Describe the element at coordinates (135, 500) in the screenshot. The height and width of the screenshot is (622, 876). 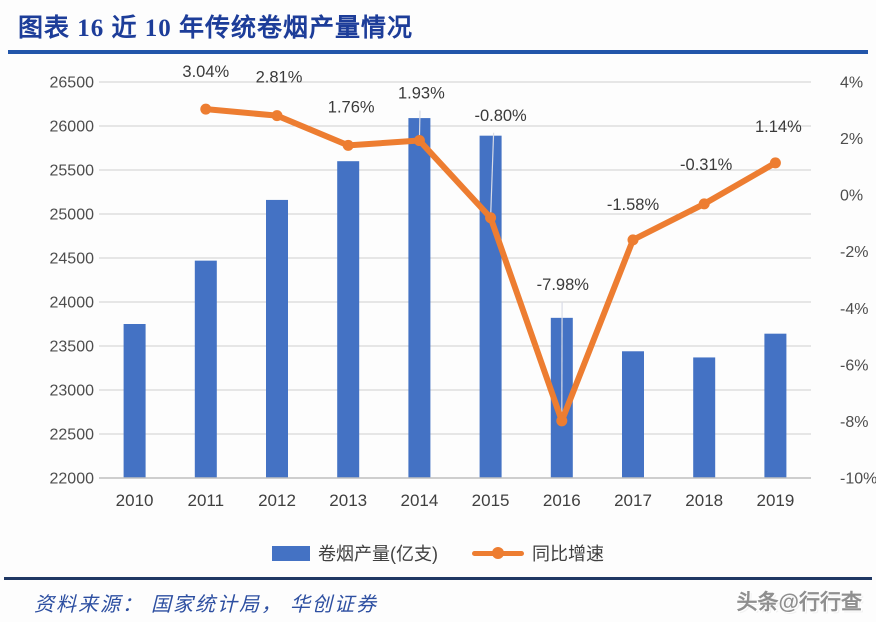
I see `x-tick-label: 2010` at that location.